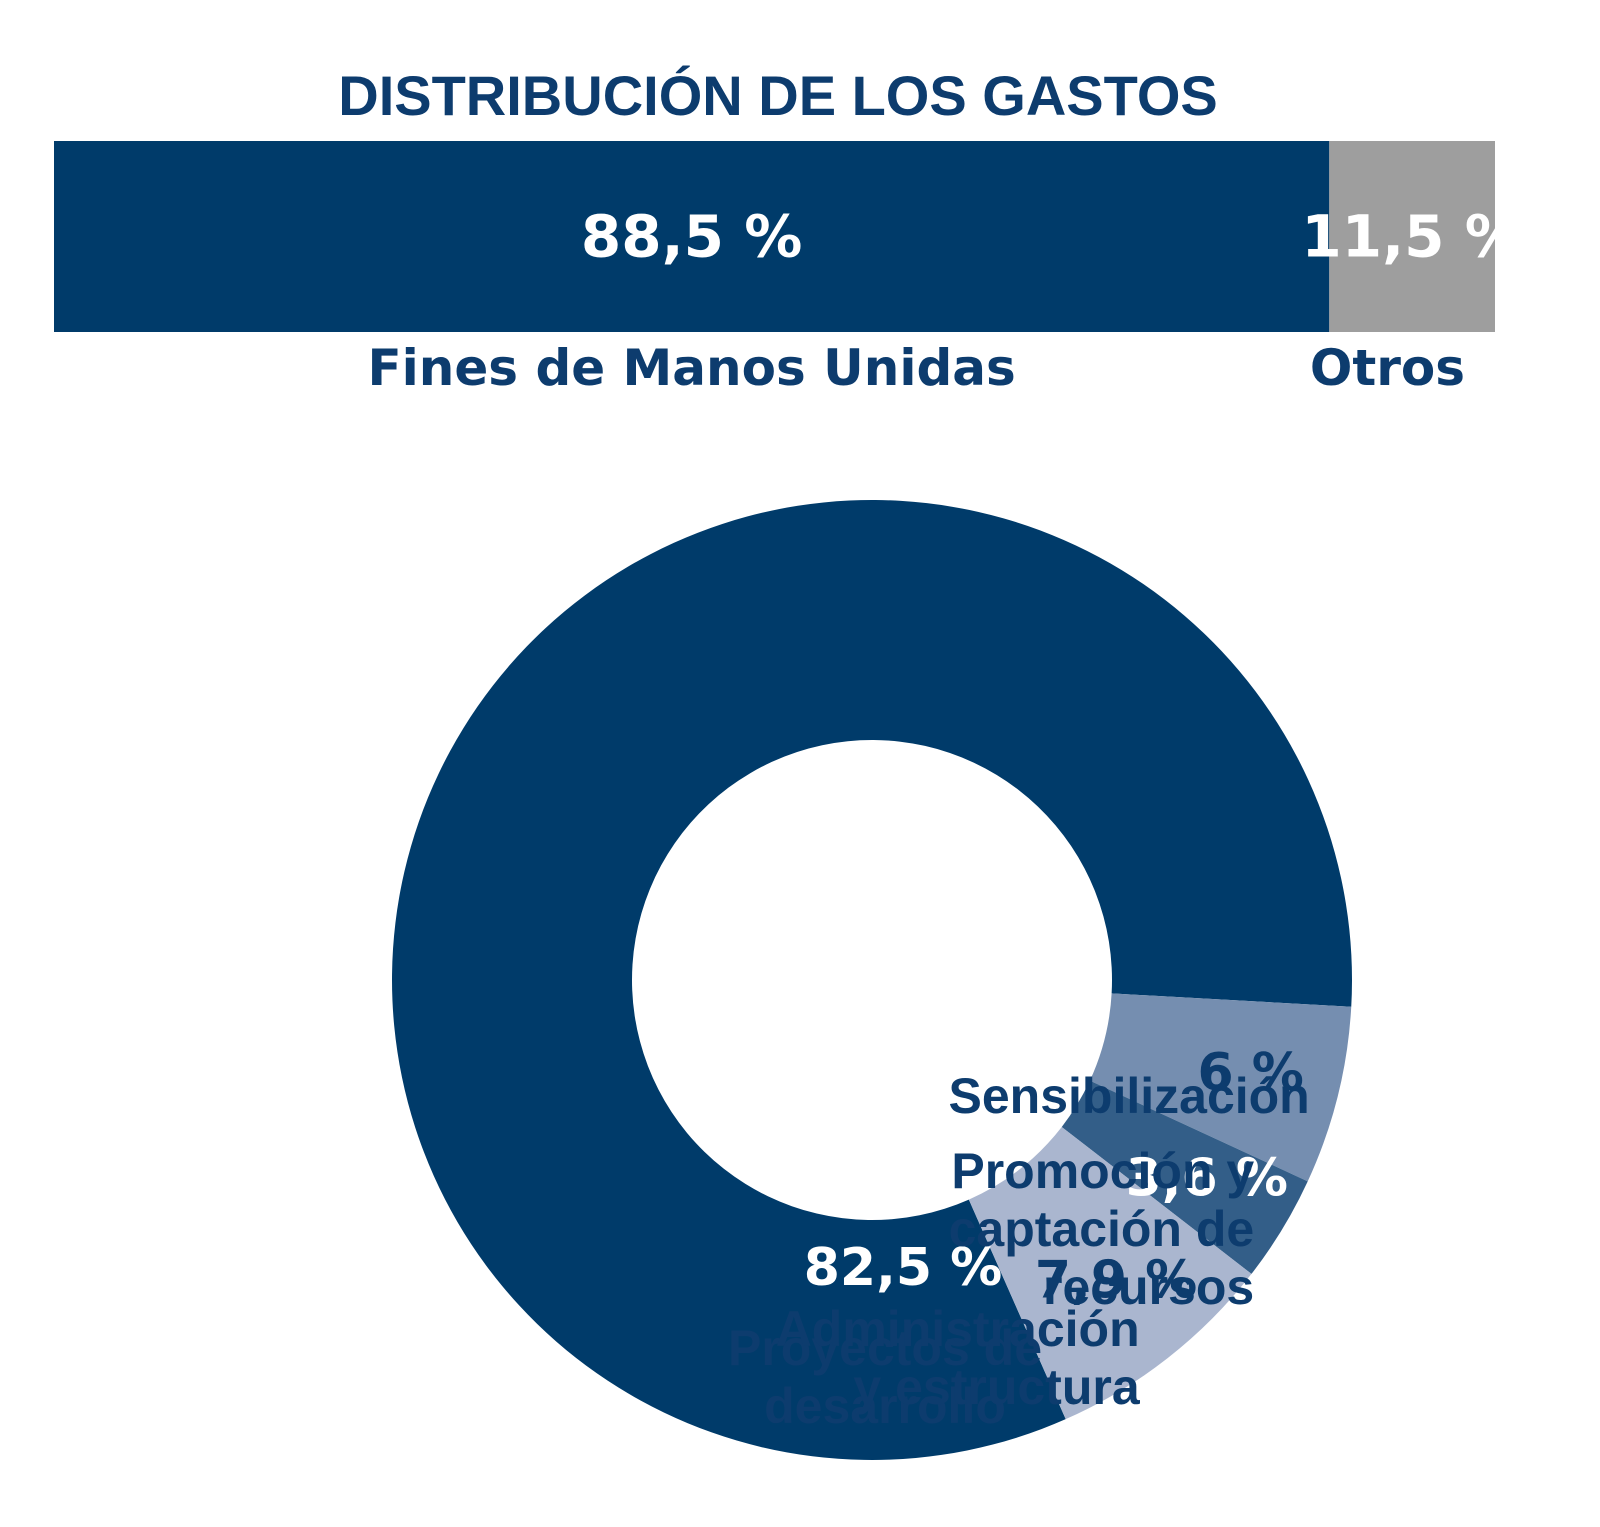 Image resolution: width=1600 pixels, height=1527 pixels. Describe the element at coordinates (1207, 1178) in the screenshot. I see `slice-value-label-promocion-y-captacion-de-recursos: 3,6 %` at that location.